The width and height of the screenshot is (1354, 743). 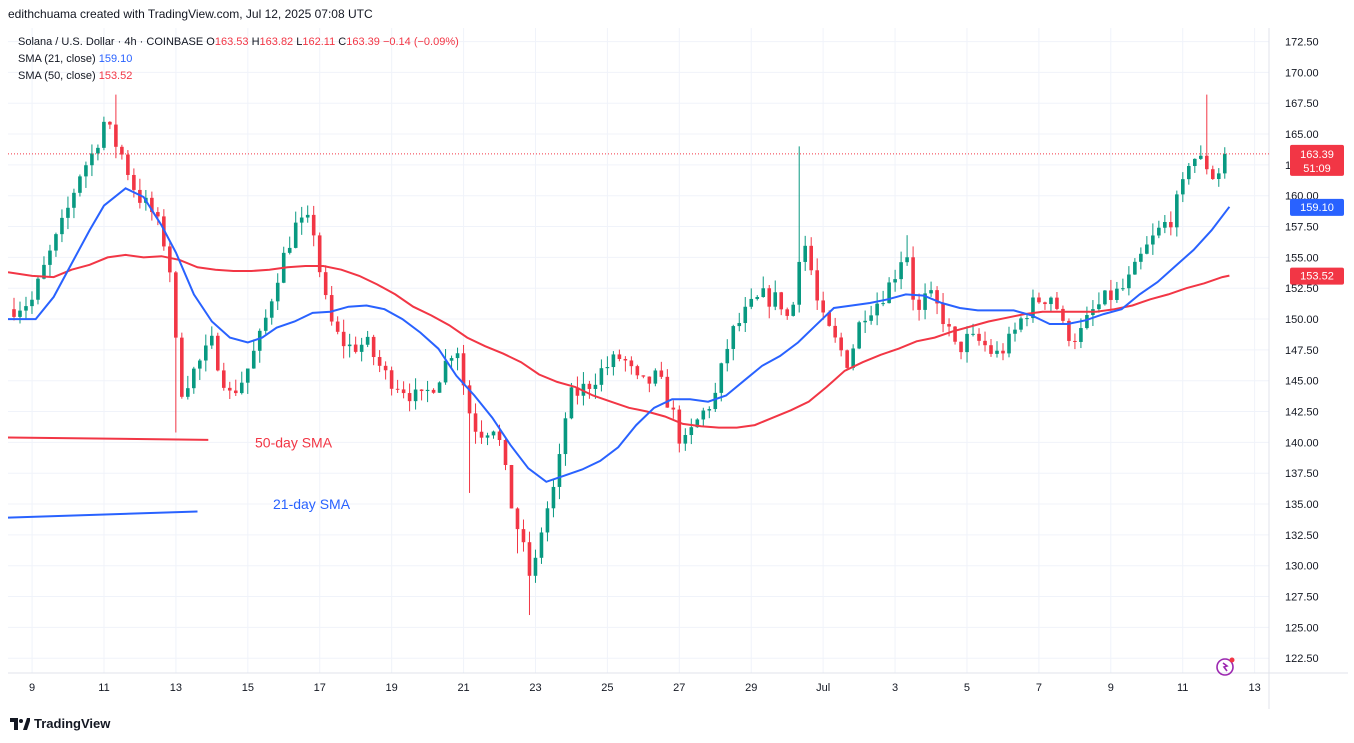 What do you see at coordinates (1111, 688) in the screenshot?
I see `time-tick-label: 9` at bounding box center [1111, 688].